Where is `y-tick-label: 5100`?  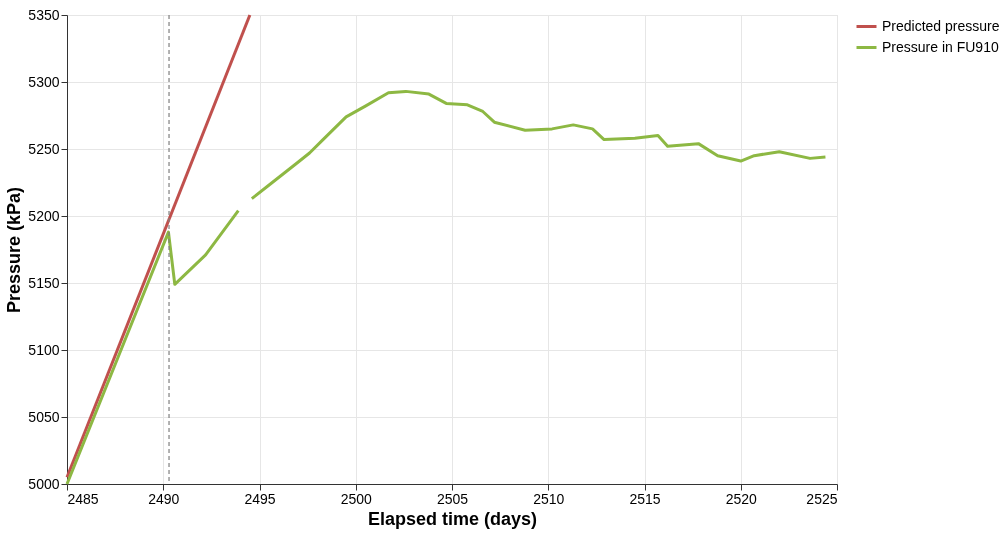
y-tick-label: 5100 is located at coordinates (44, 349).